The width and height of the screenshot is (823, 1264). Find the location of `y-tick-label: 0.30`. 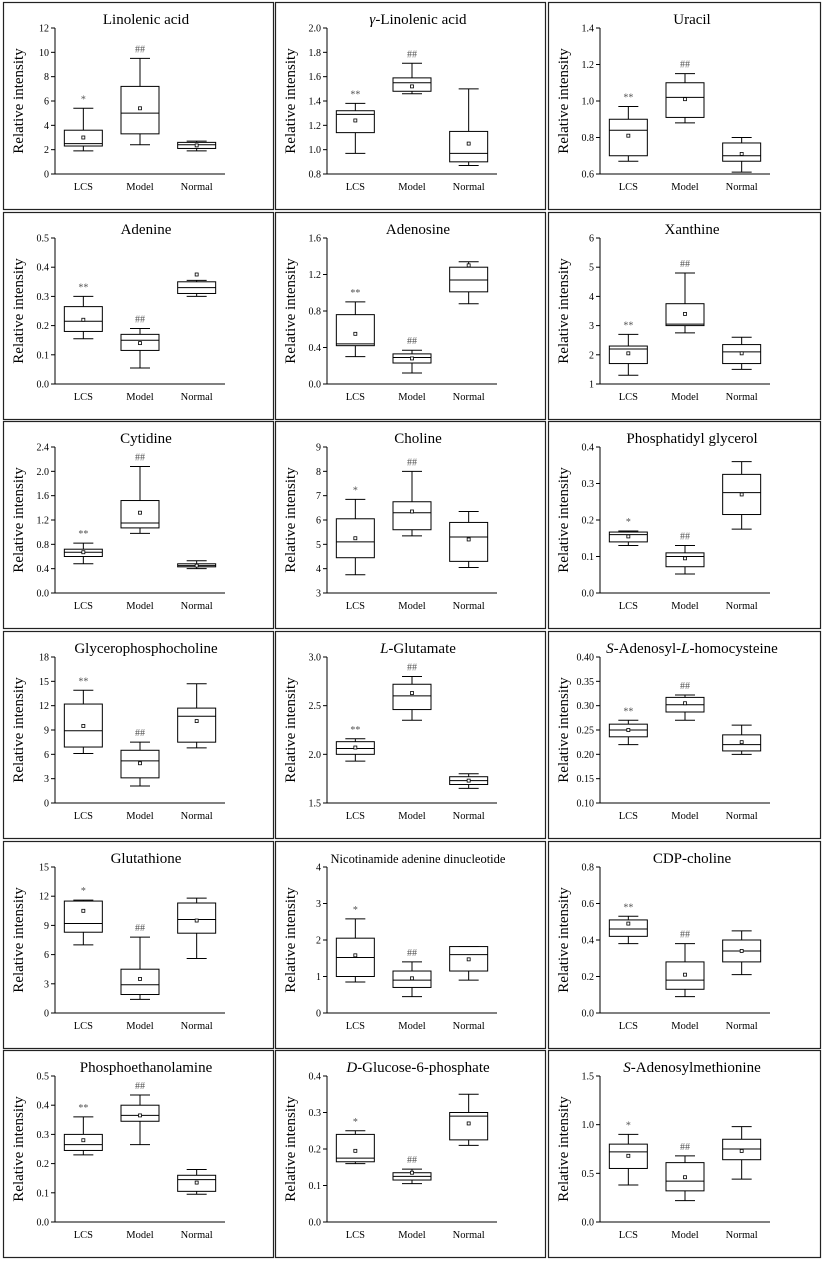

y-tick-label: 0.30 is located at coordinates (586, 706).